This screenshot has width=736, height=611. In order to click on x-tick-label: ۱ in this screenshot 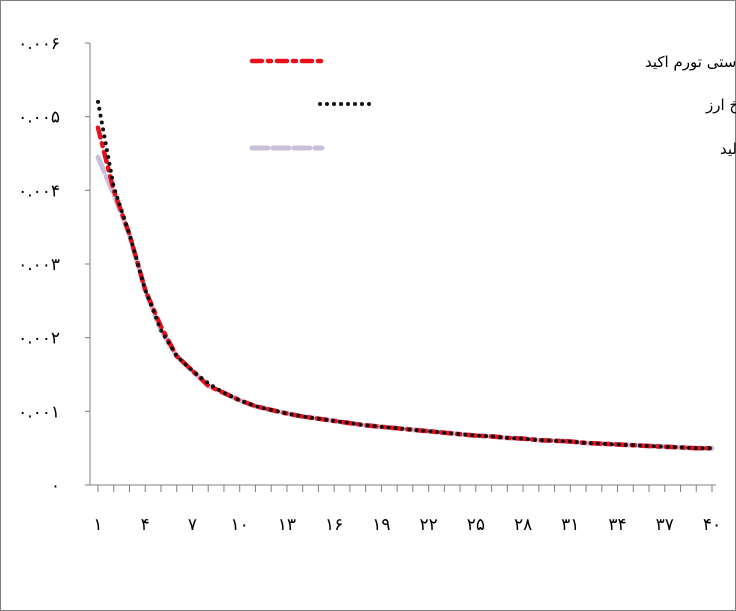, I will do `click(97, 525)`.